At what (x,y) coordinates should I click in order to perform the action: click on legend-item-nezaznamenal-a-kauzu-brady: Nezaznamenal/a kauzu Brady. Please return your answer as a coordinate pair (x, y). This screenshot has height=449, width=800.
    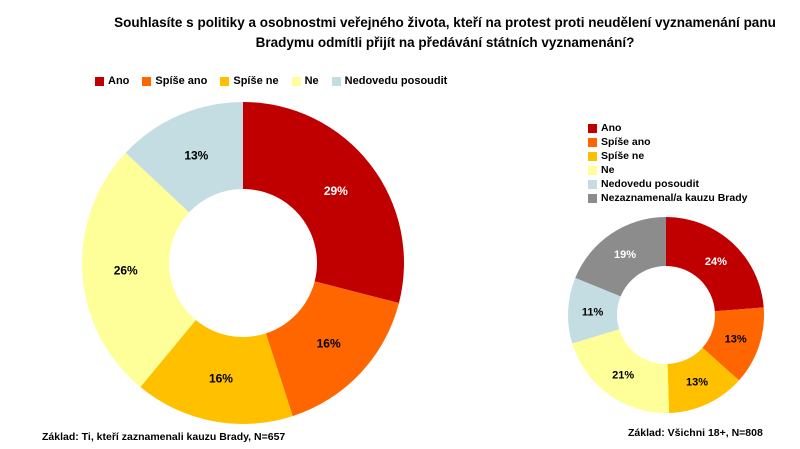
    Looking at the image, I should click on (667, 198).